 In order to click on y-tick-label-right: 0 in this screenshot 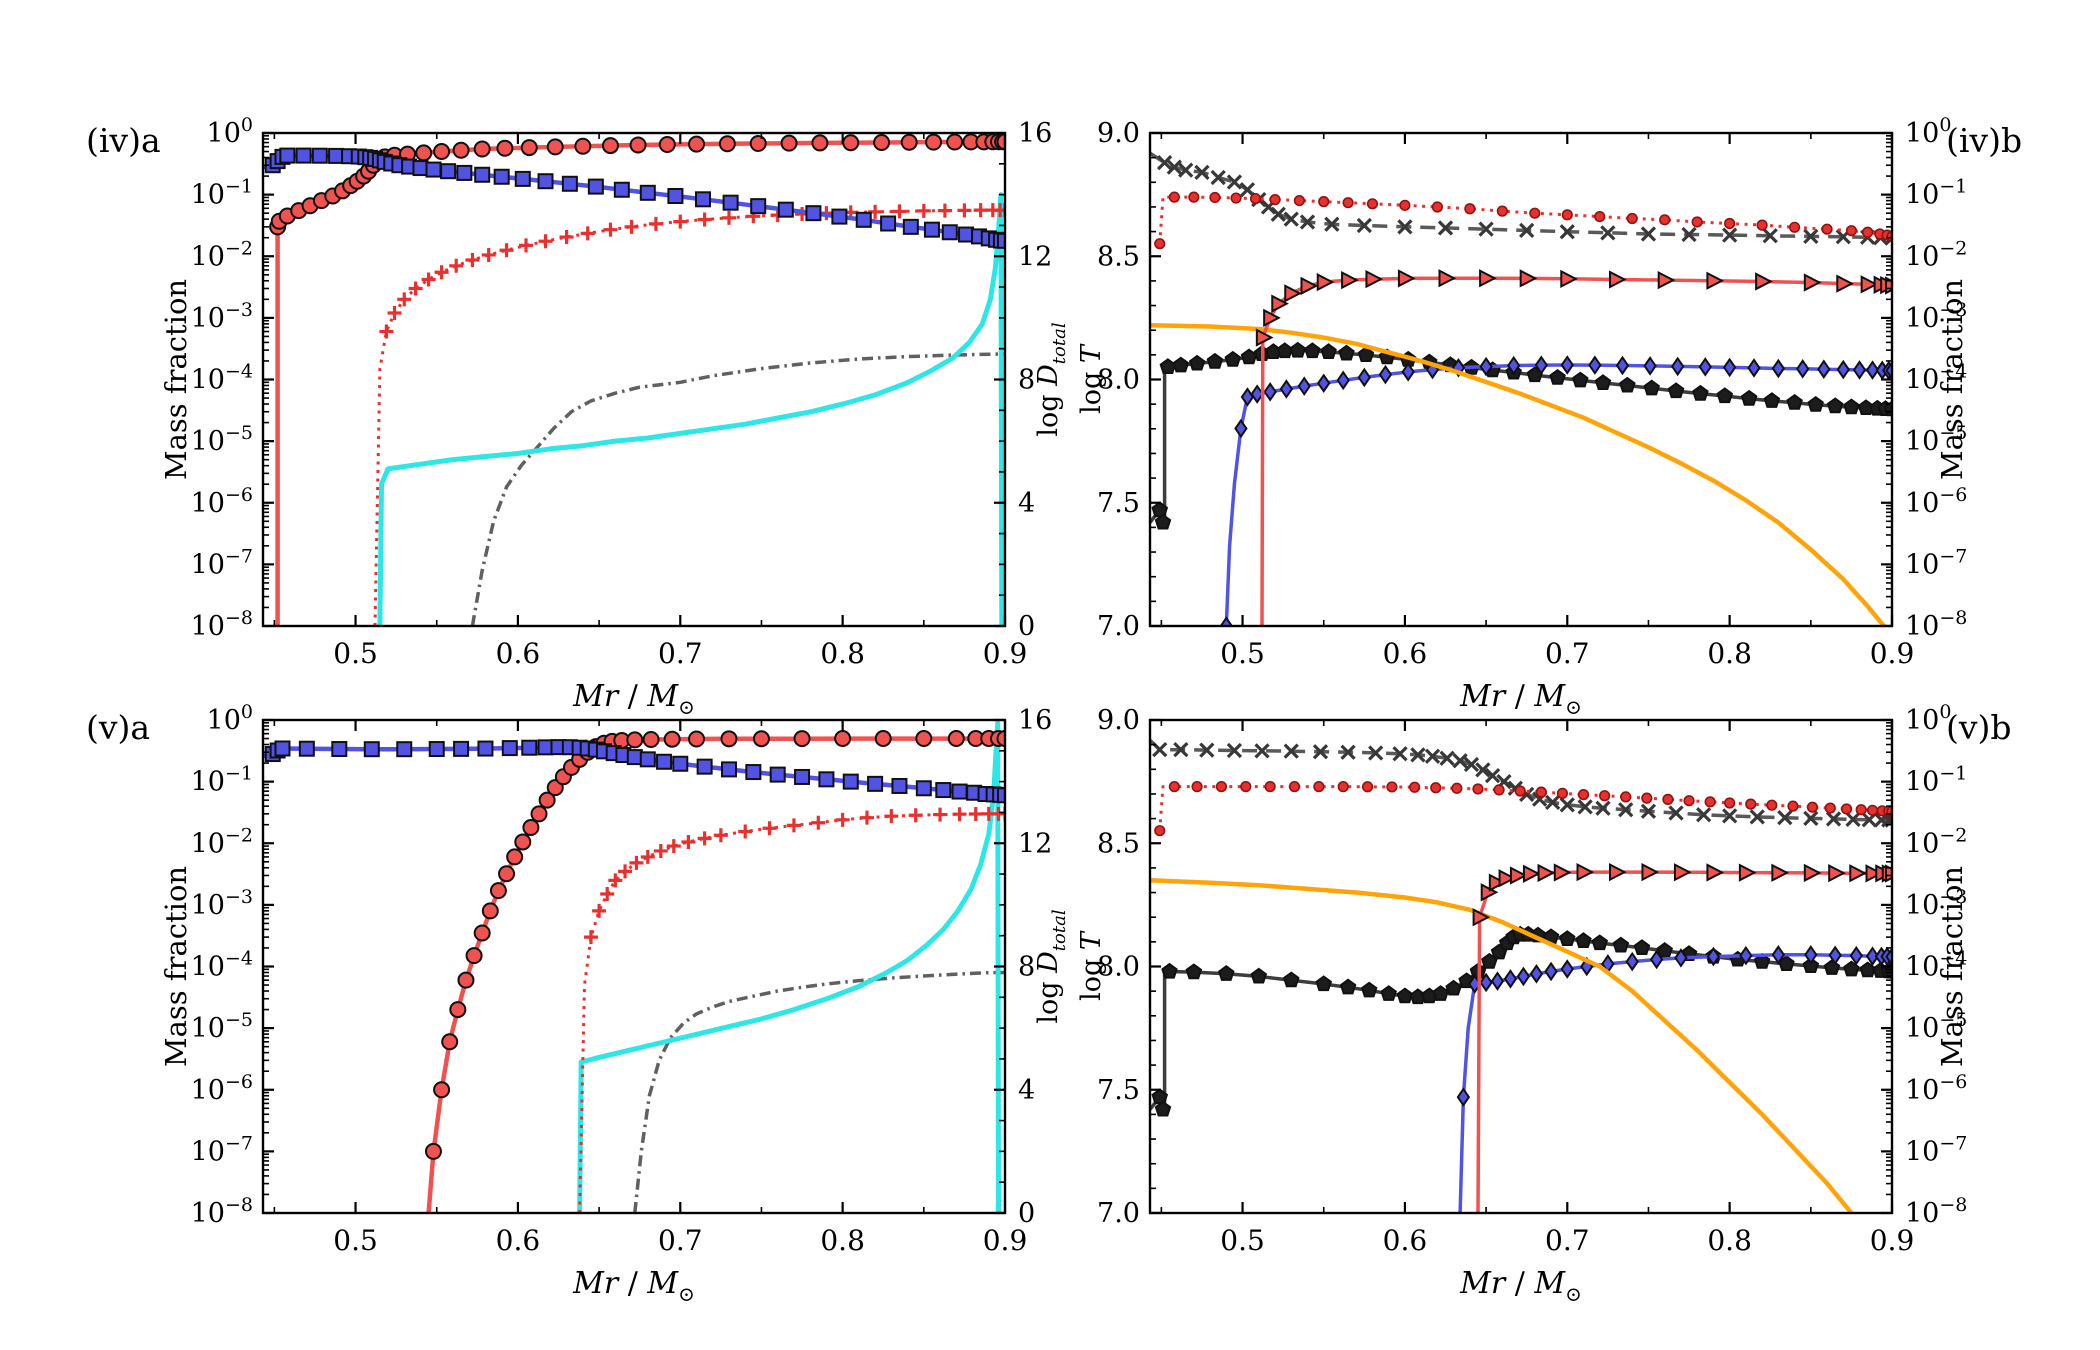, I will do `click(1026, 1213)`.